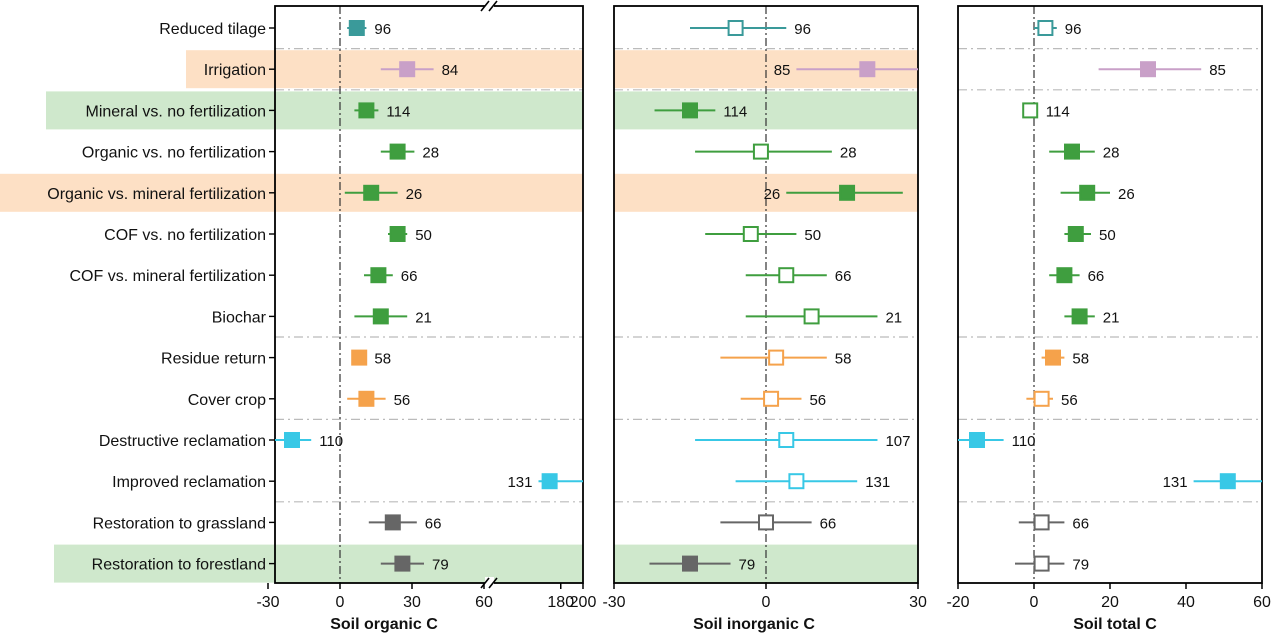 The image size is (1276, 637). What do you see at coordinates (179, 523) in the screenshot?
I see `category-label: Restoration to grassland` at bounding box center [179, 523].